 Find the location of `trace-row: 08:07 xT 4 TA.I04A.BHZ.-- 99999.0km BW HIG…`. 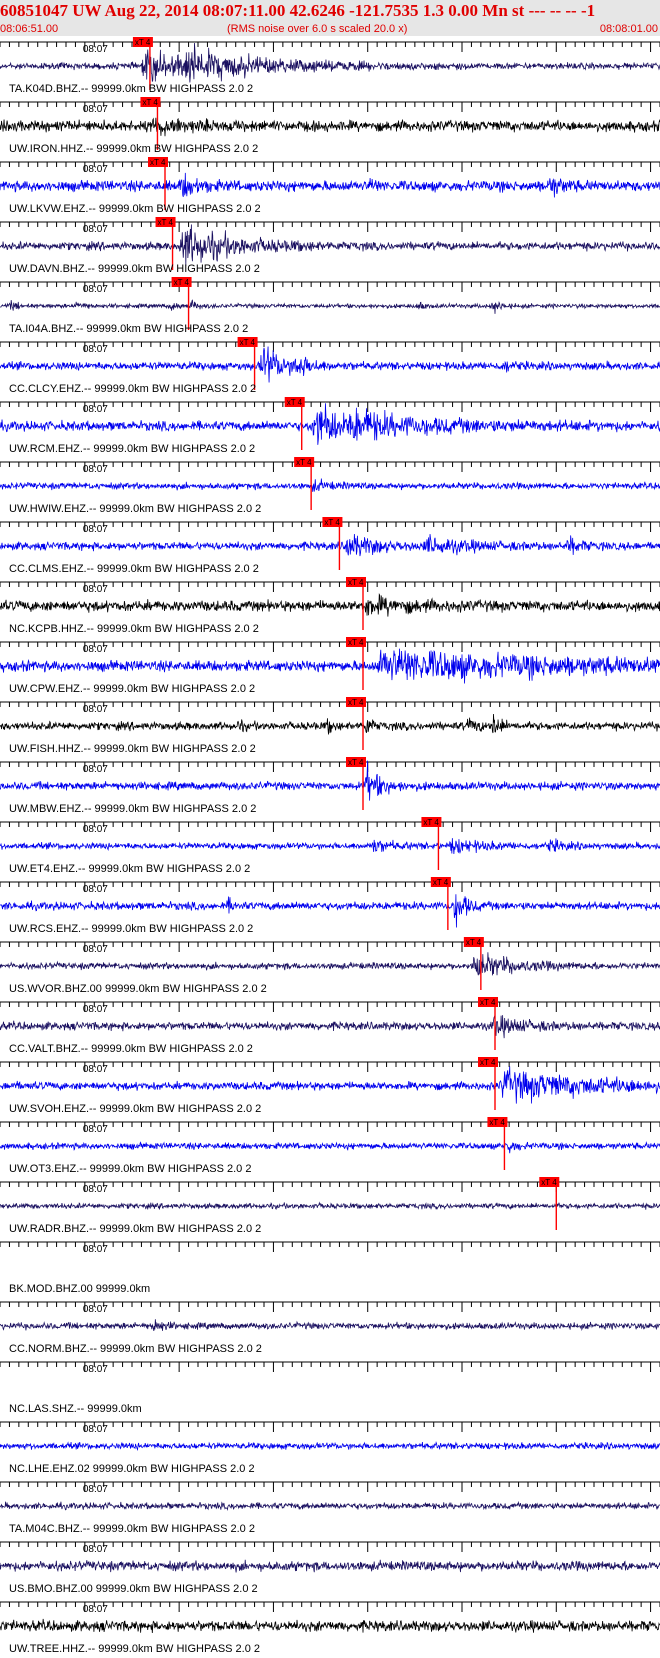

trace-row: 08:07 xT 4 TA.I04A.BHZ.-- 99999.0km BW HIG… is located at coordinates (330, 306).